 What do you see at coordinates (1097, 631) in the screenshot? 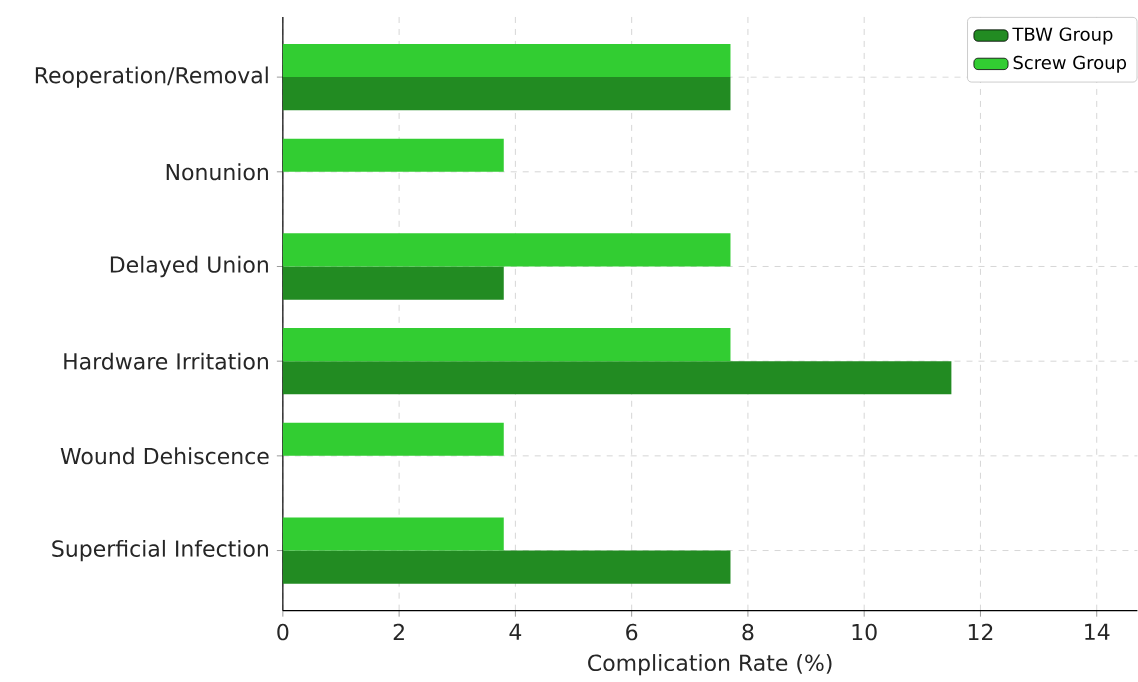
I see `x-tick-label: 14` at bounding box center [1097, 631].